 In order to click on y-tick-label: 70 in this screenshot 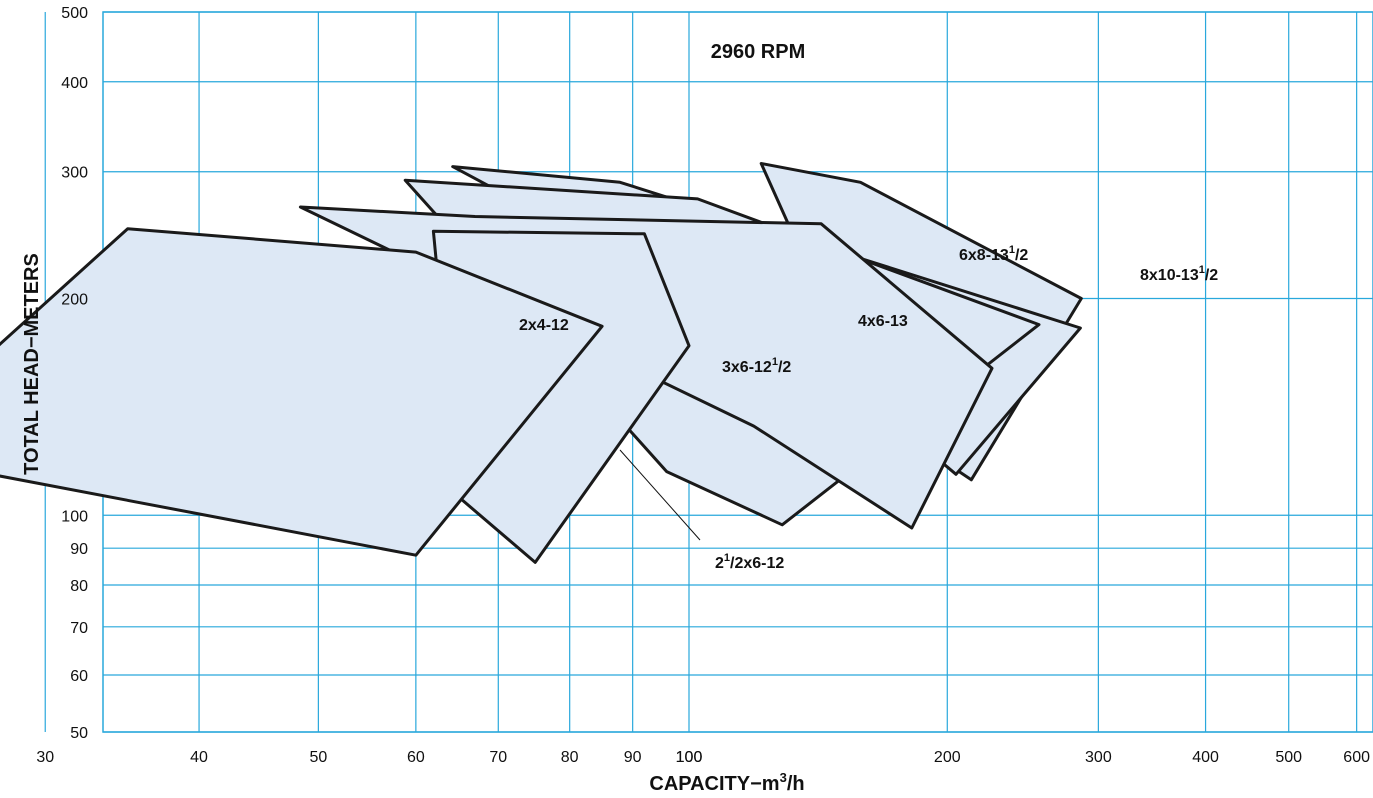, I will do `click(79, 628)`.